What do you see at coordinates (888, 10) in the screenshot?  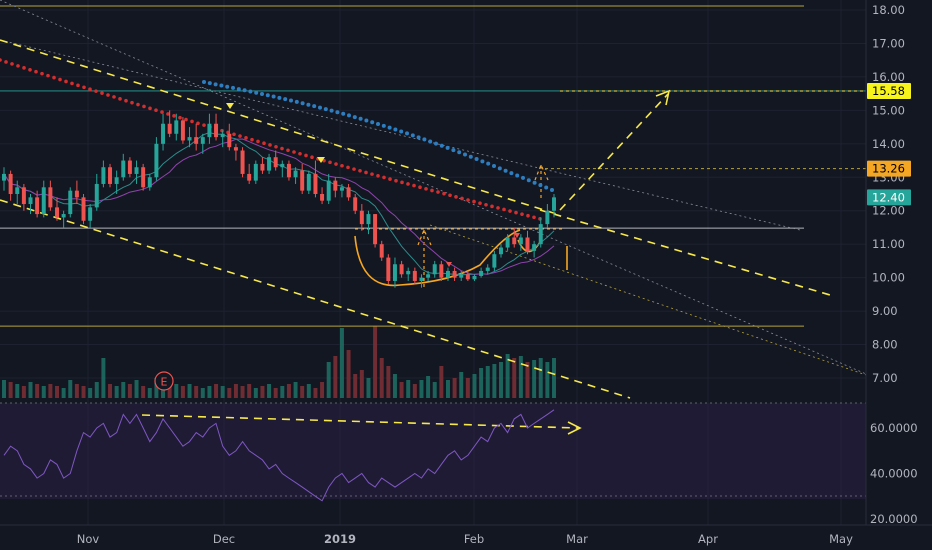 I see `price-tick-label: 18.00` at bounding box center [888, 10].